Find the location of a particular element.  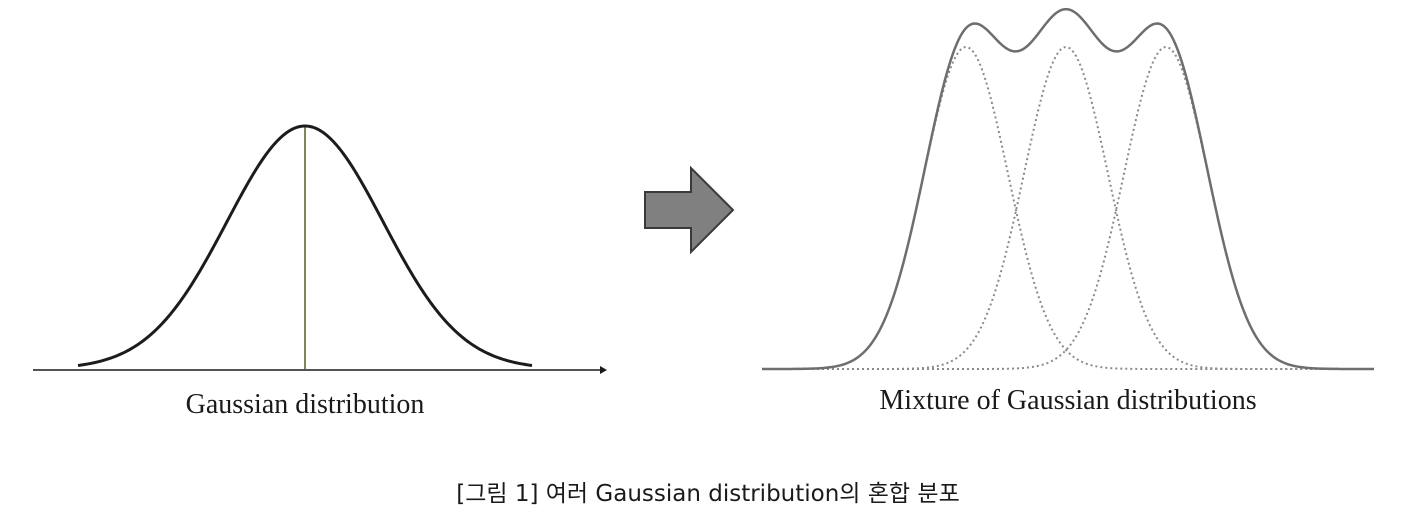

gaussian-curve is located at coordinates (305, 245).